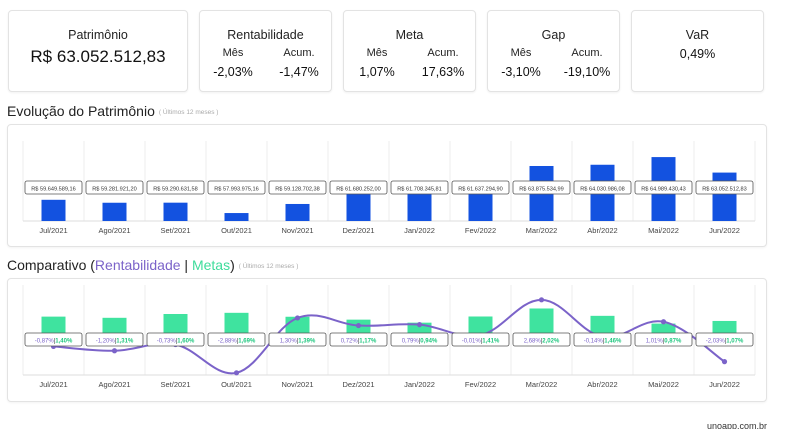  I want to click on comparativo-value-label: -0,14%|1,46%, so click(603, 342).